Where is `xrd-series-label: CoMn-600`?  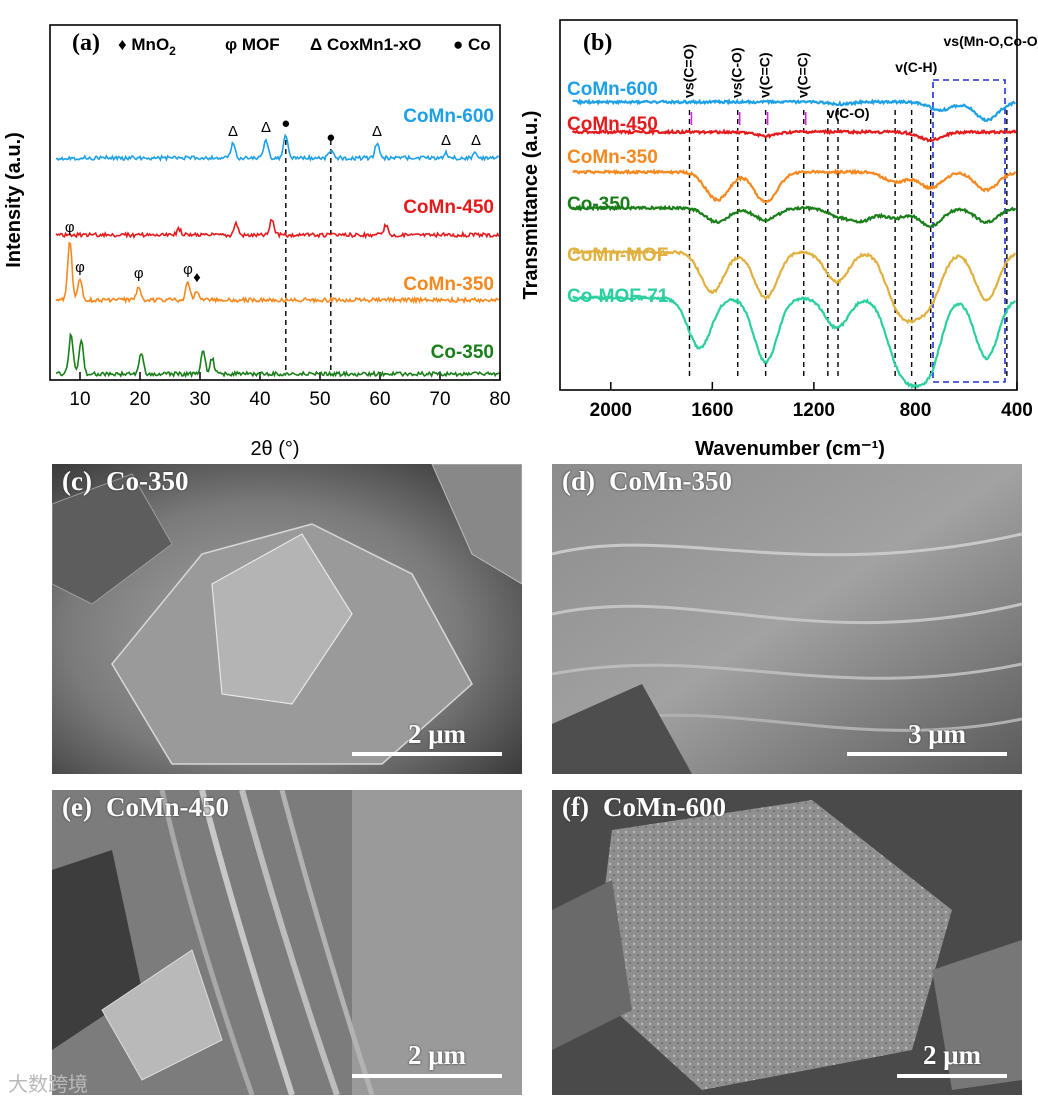
xrd-series-label: CoMn-600 is located at coordinates (448, 116).